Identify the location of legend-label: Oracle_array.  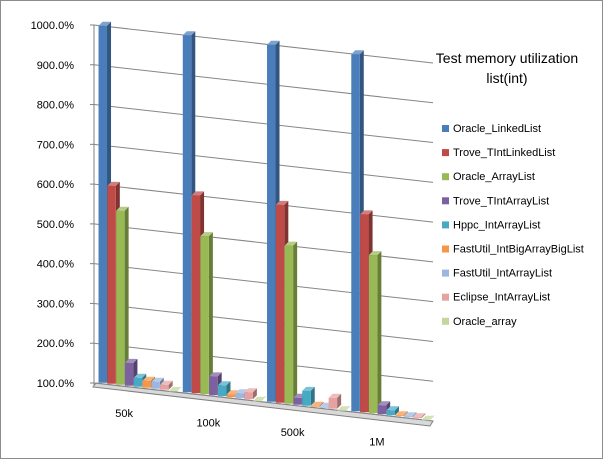
(485, 322).